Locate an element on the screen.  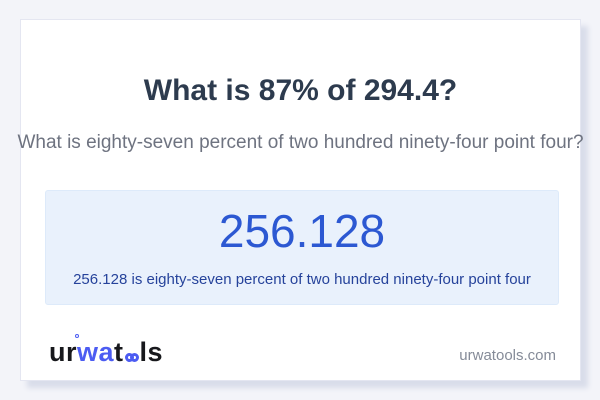
degree-ring-icon is located at coordinates (77, 336).